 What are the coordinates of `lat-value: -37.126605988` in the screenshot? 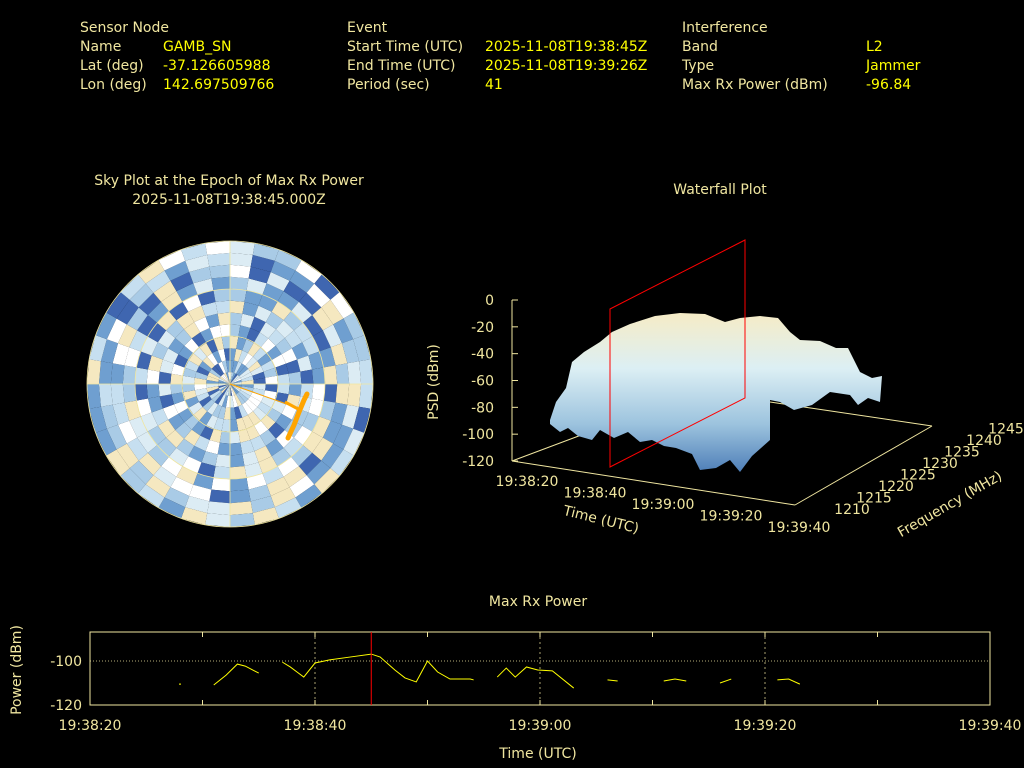 It's located at (217, 66).